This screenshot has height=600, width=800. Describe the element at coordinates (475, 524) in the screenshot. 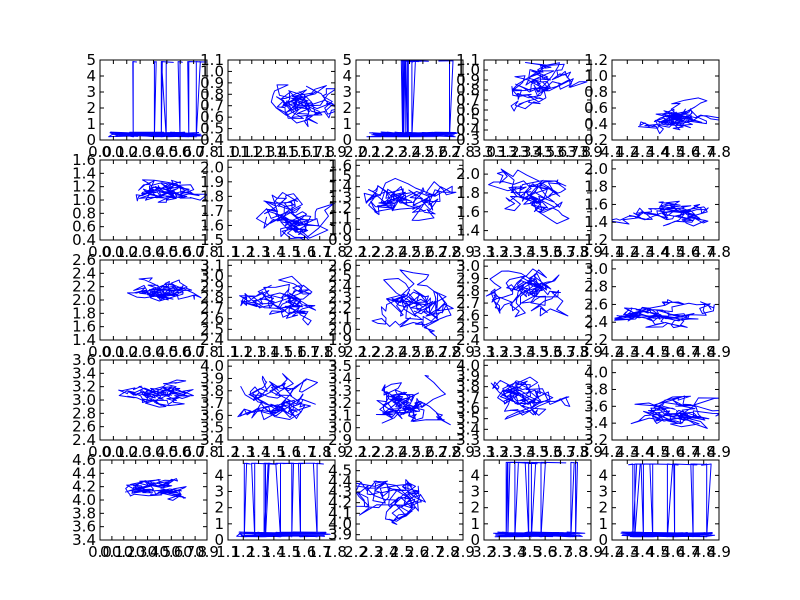

I see `y-tick-label: 1` at that location.